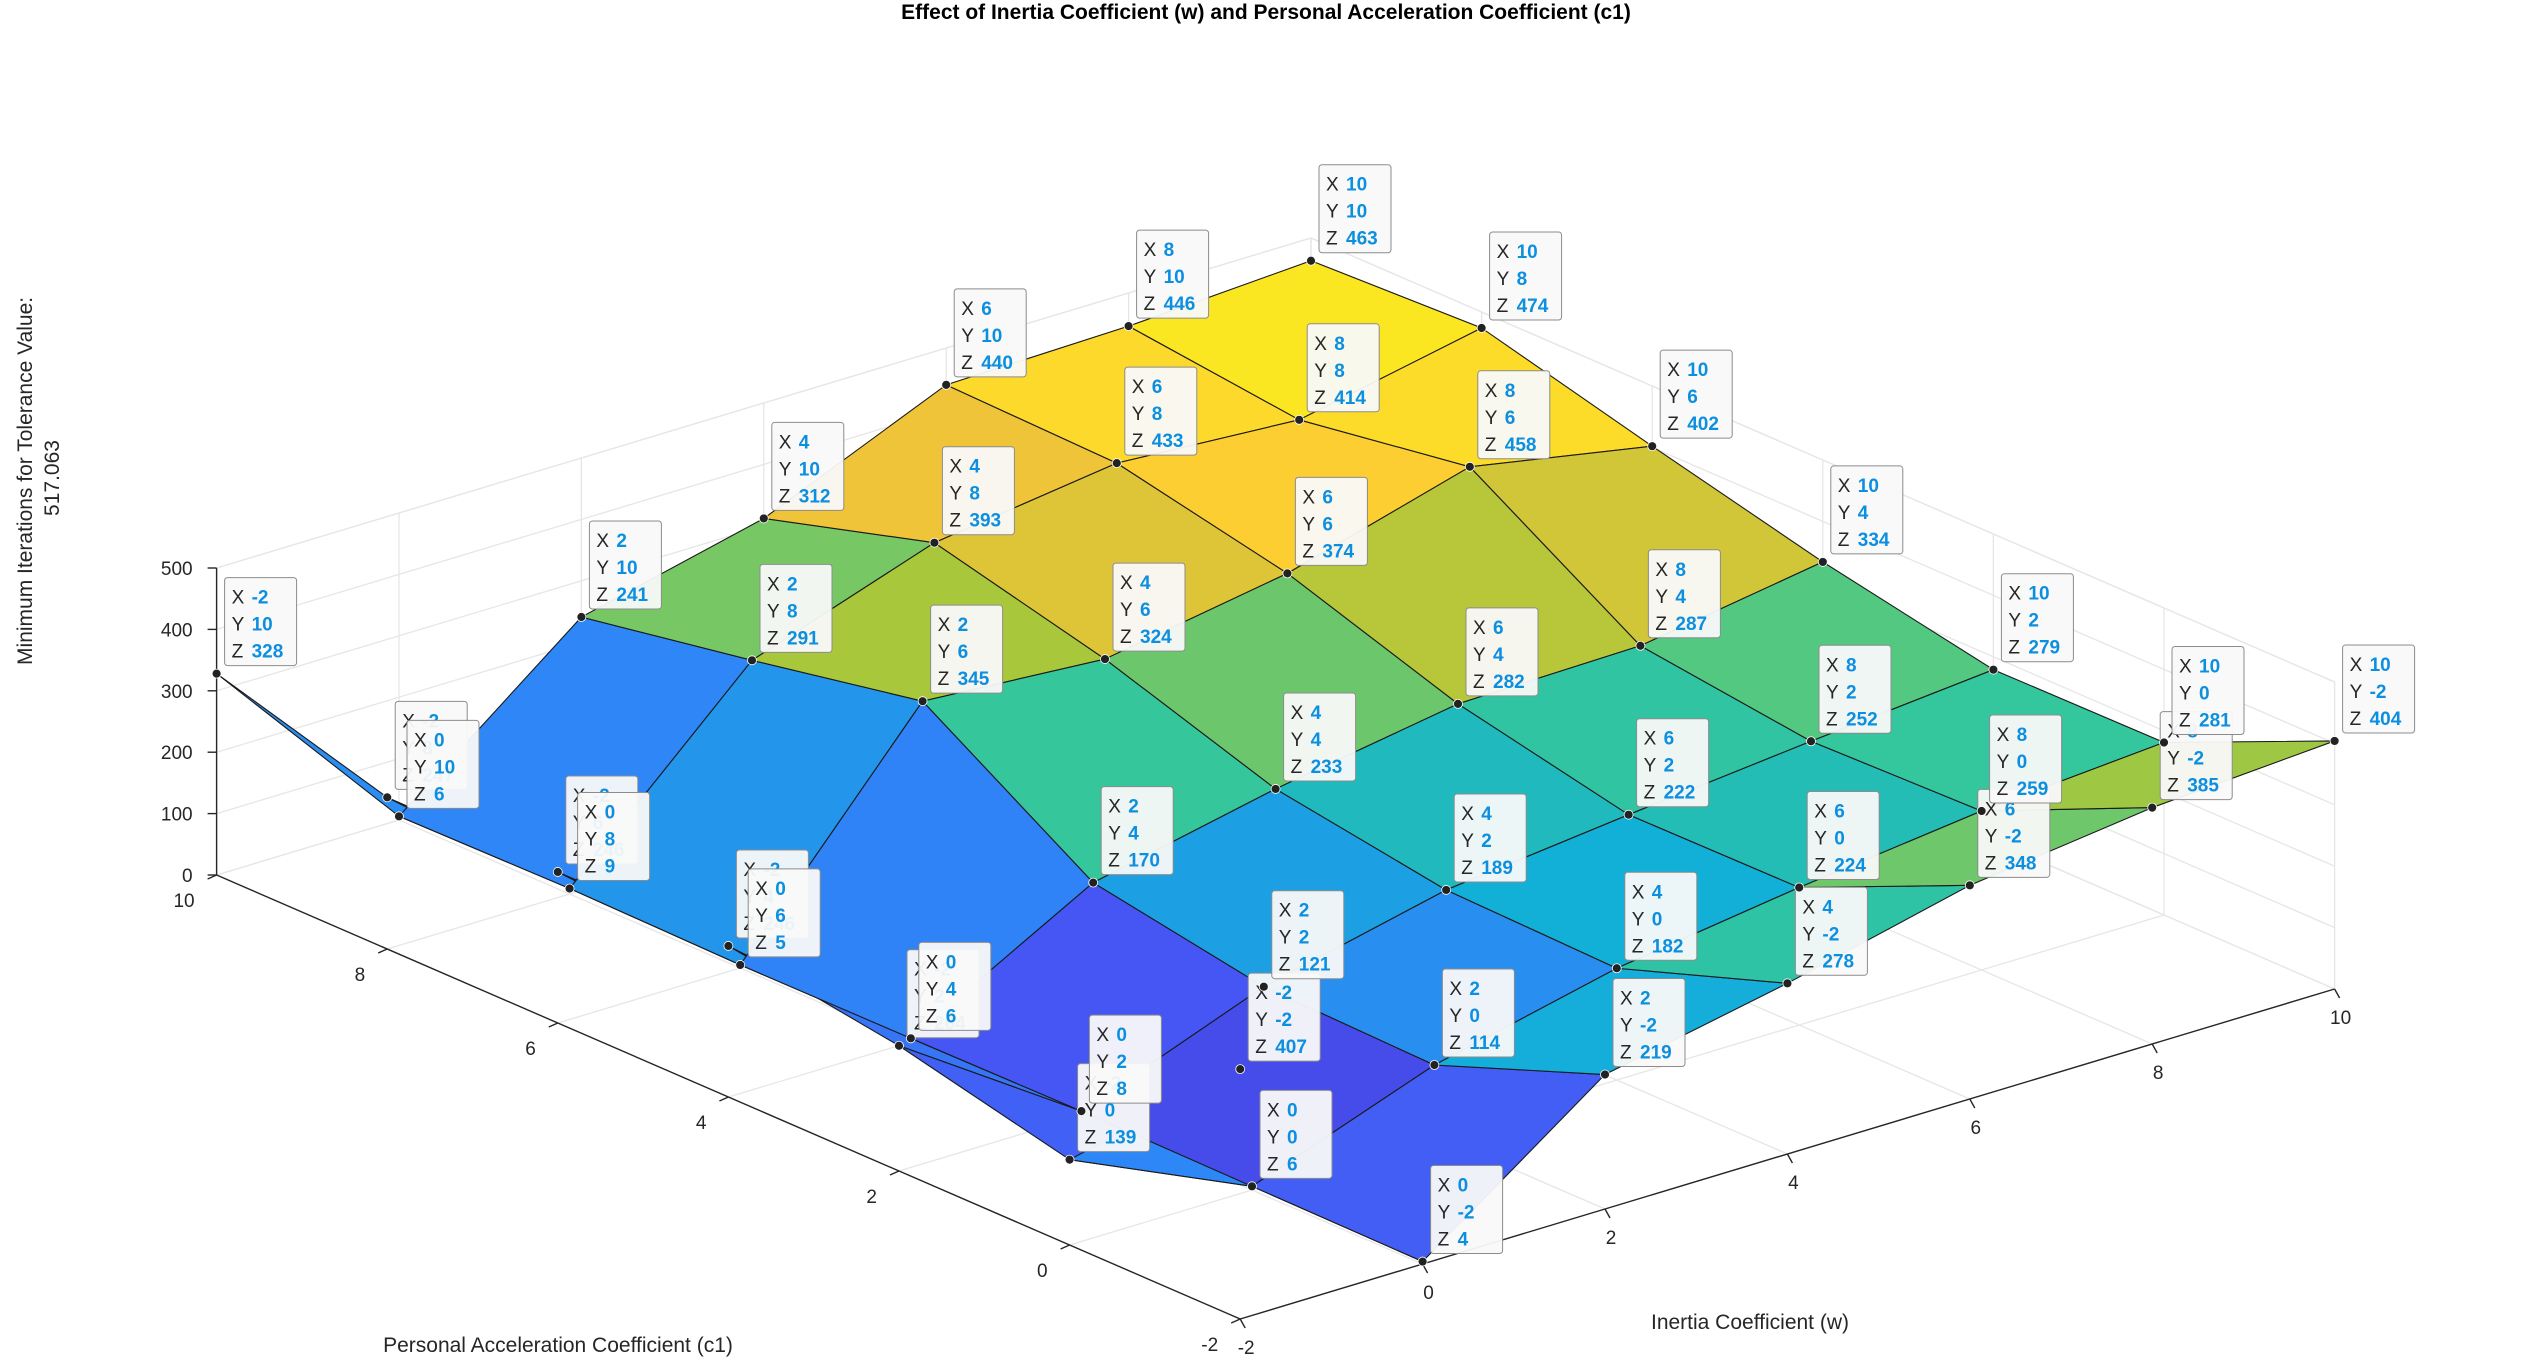 The width and height of the screenshot is (2532, 1363). What do you see at coordinates (177, 753) in the screenshot?
I see `z-tick-label: 200` at bounding box center [177, 753].